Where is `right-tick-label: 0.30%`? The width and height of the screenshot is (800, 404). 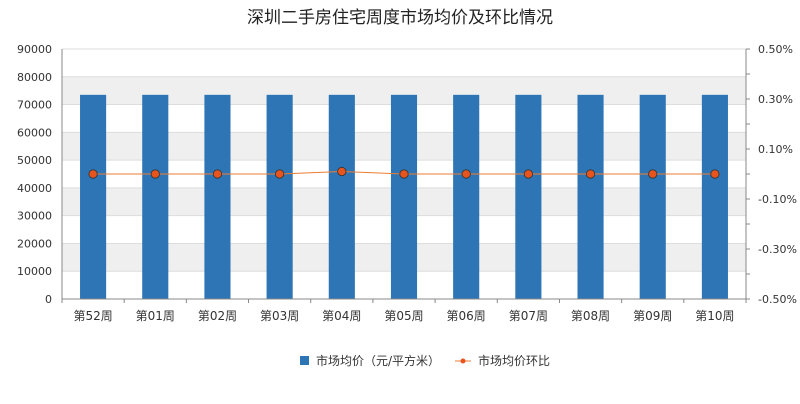
right-tick-label: 0.30% is located at coordinates (775, 99).